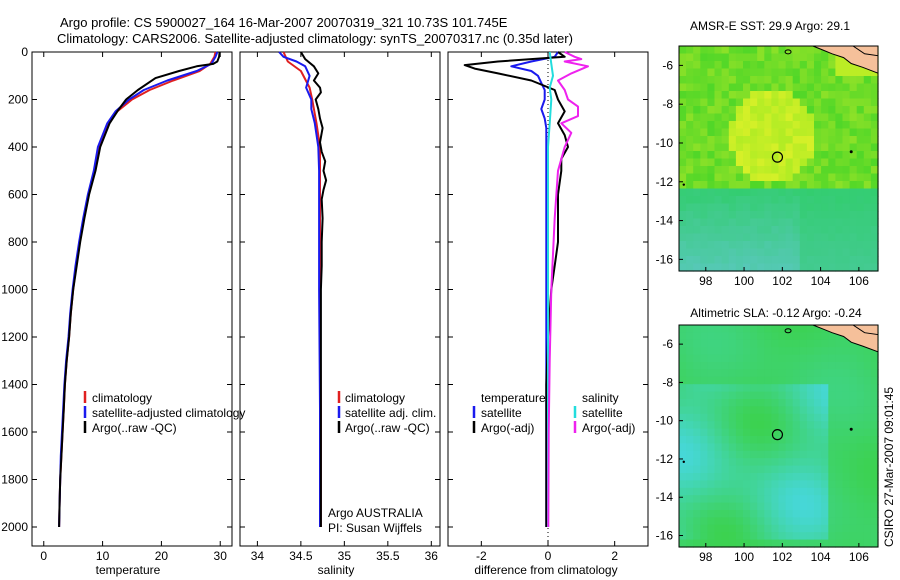 Image resolution: width=900 pixels, height=580 pixels. Describe the element at coordinates (851, 429) in the screenshot. I see `island` at that location.